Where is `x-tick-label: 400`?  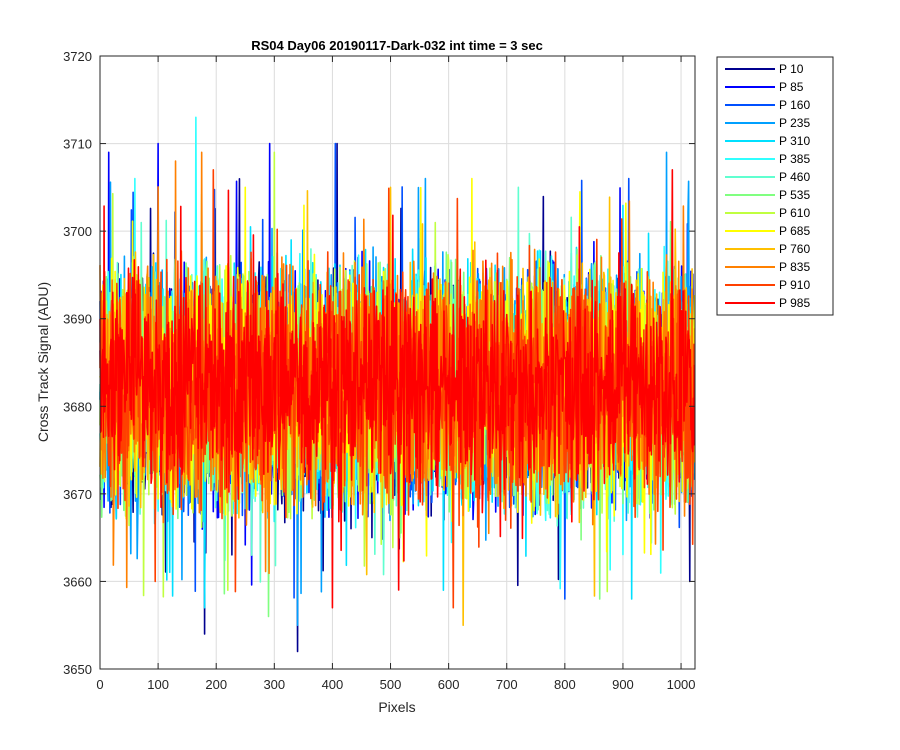
x-tick-label: 400 is located at coordinates (333, 684).